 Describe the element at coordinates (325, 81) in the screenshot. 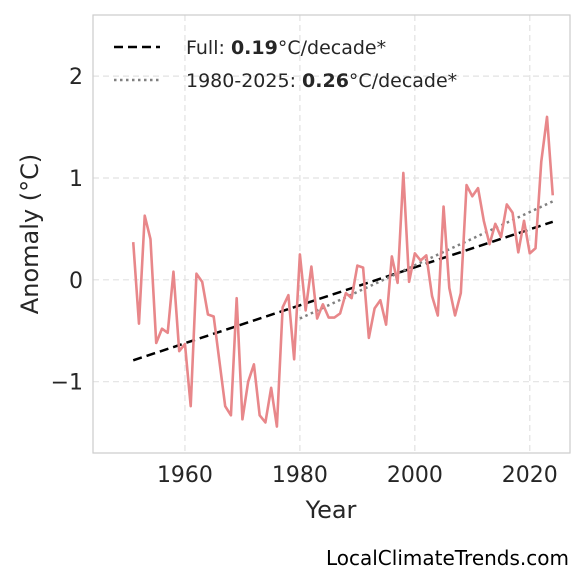

I see `legend-recent-rate: 0.26` at that location.